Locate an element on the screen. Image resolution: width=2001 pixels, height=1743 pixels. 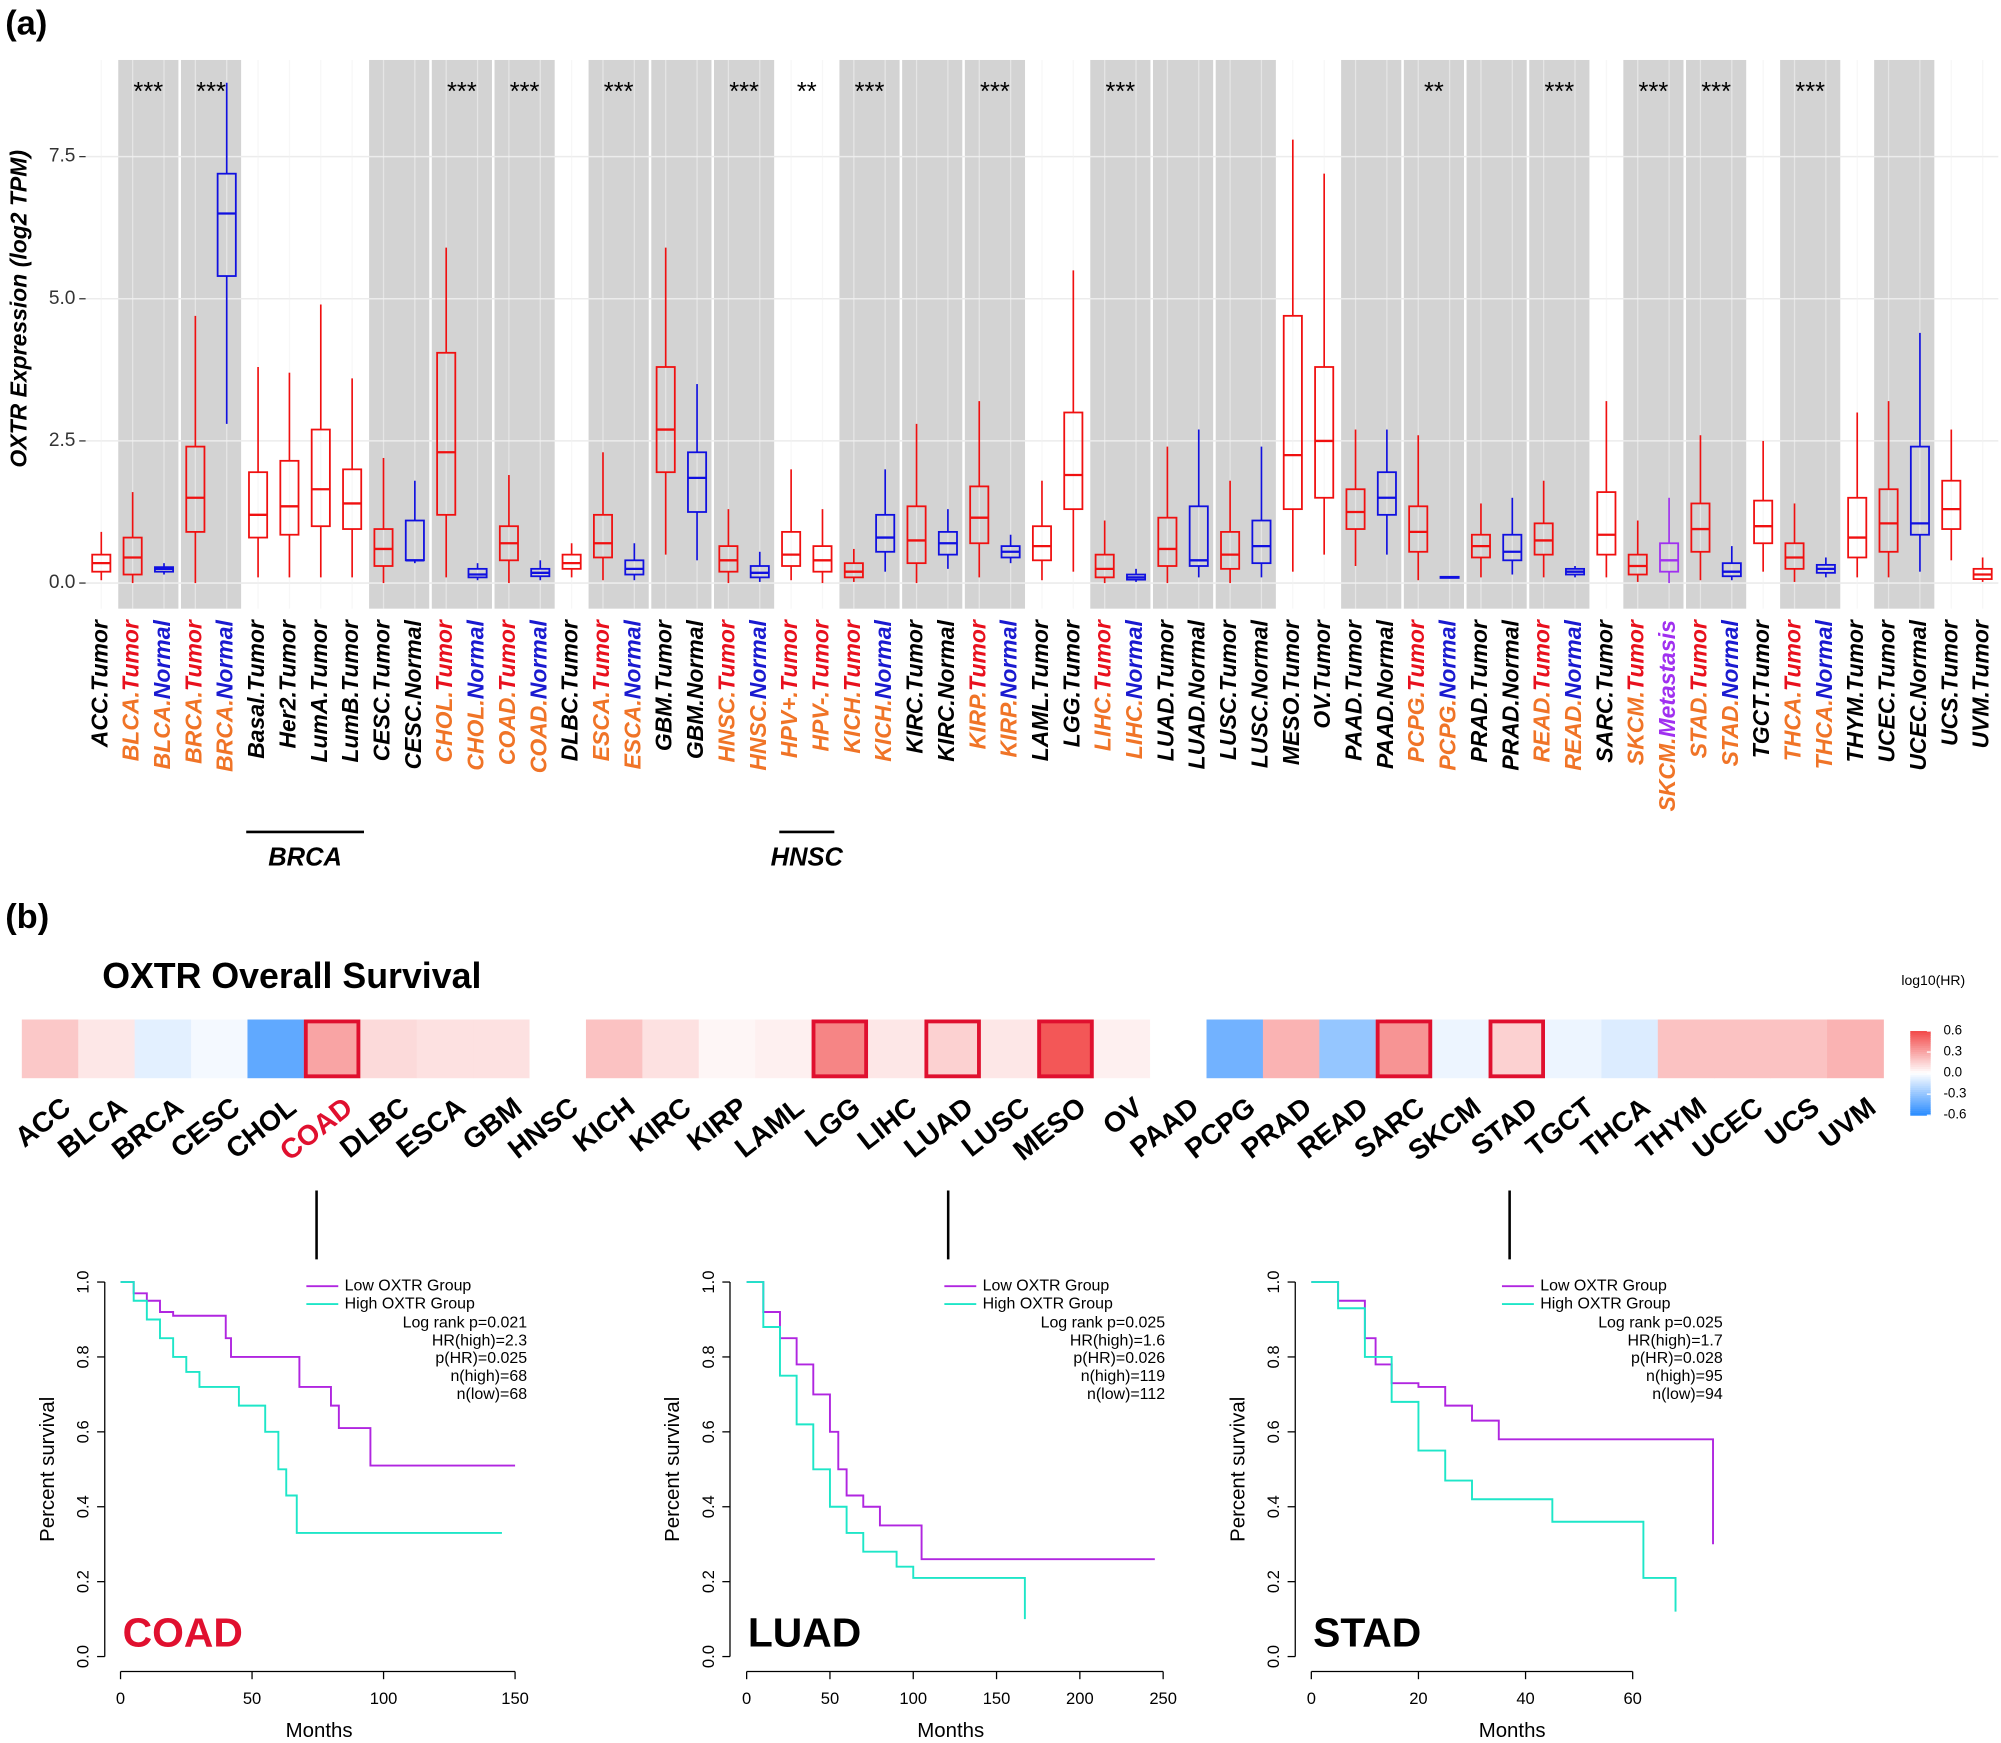
x-axis-label: Months is located at coordinates (950, 1731).